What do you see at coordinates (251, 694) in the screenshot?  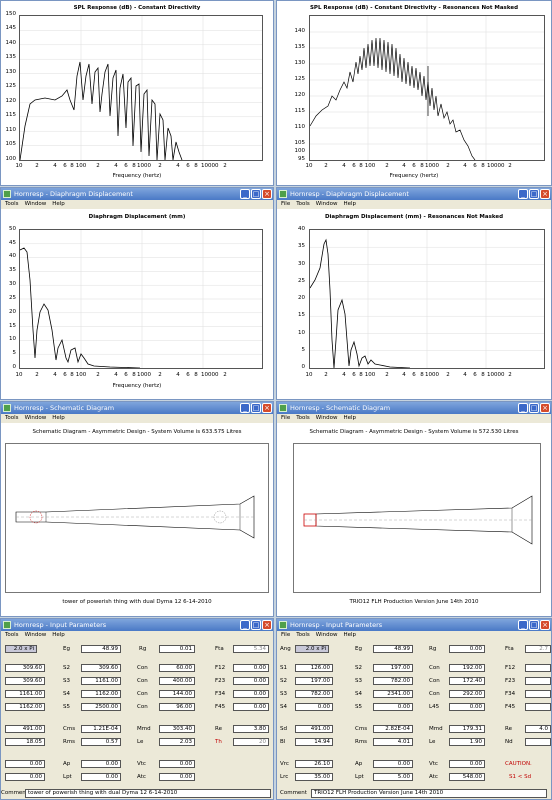 I see `f34-field: 0.00` at bounding box center [251, 694].